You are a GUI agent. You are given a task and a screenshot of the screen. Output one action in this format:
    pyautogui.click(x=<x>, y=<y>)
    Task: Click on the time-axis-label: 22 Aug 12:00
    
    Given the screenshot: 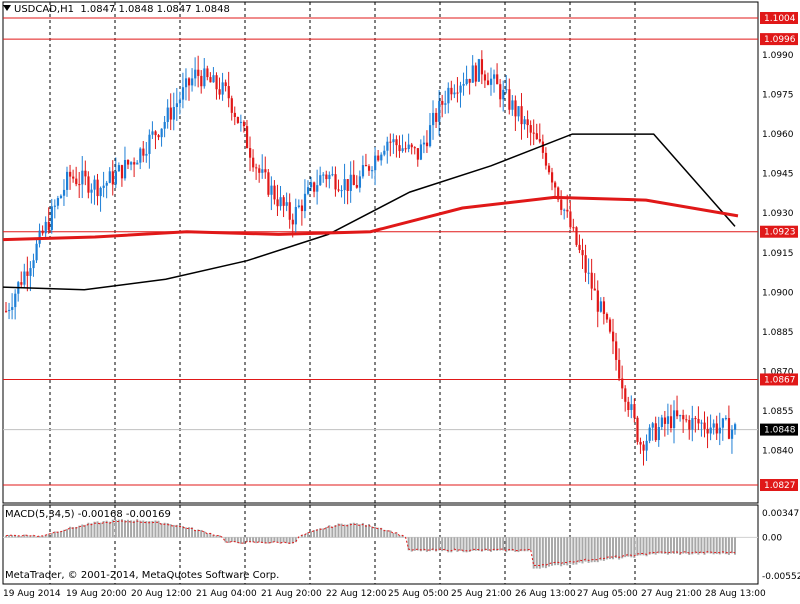 What is the action you would take?
    pyautogui.click(x=356, y=594)
    